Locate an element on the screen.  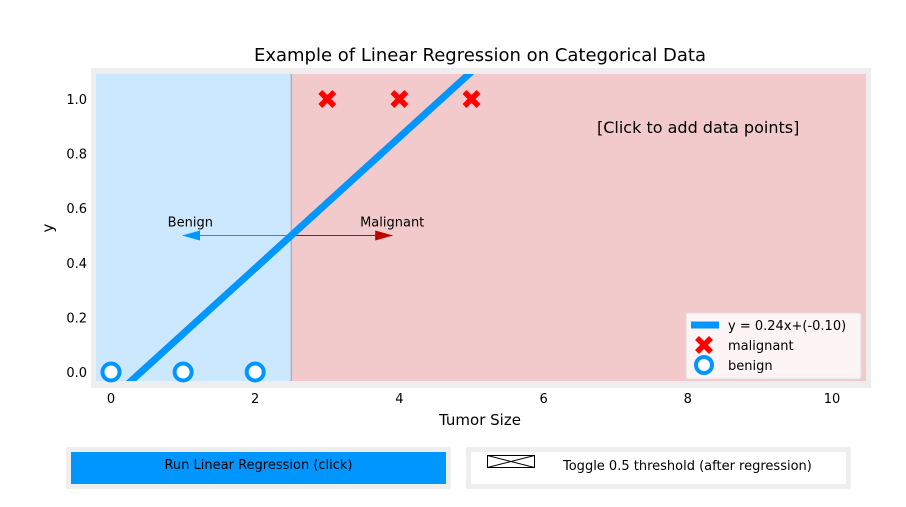
x-tick-label: 6 is located at coordinates (543, 399).